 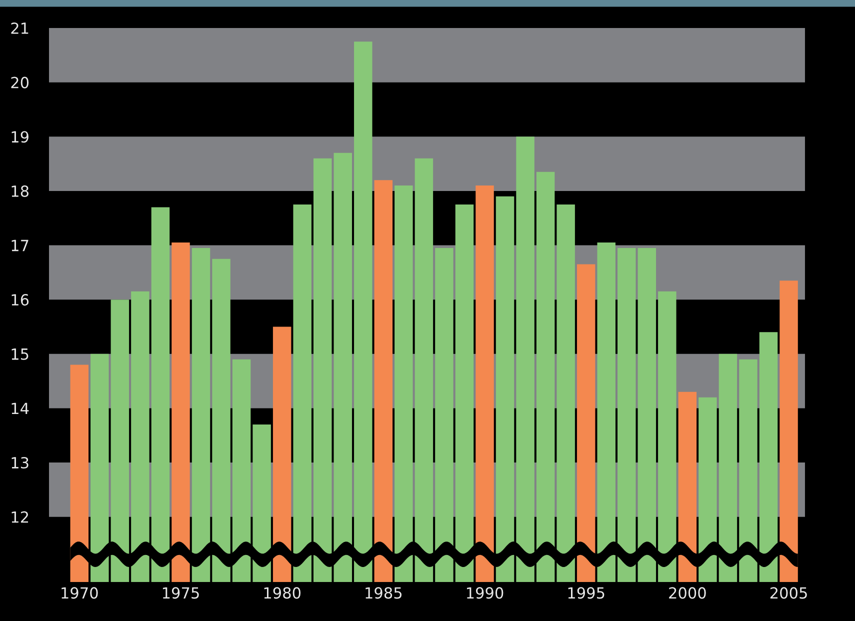 What do you see at coordinates (20, 191) in the screenshot?
I see `y-tick-label: 18` at bounding box center [20, 191].